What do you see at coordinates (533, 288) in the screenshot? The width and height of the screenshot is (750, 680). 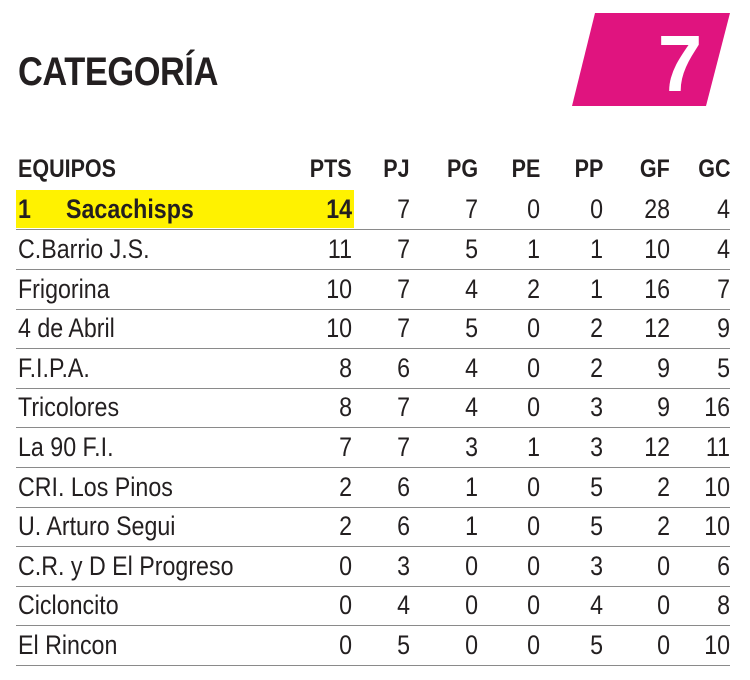 I see `stat-pe: 2` at bounding box center [533, 288].